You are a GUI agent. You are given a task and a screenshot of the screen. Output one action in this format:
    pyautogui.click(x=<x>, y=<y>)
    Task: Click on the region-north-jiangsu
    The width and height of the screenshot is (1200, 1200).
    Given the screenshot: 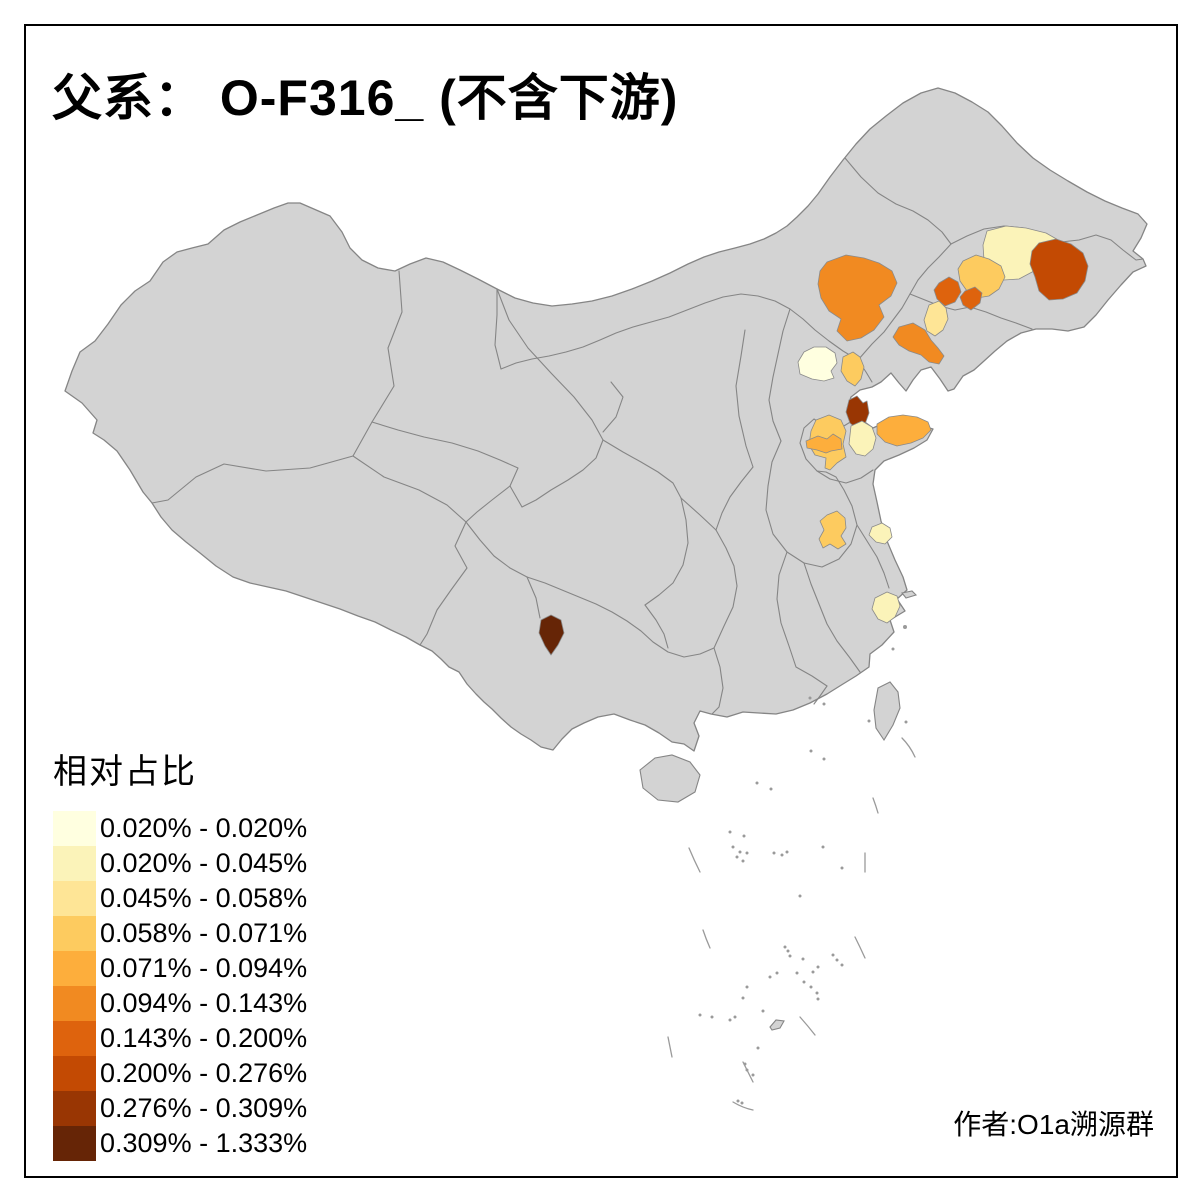 What is the action you would take?
    pyautogui.click(x=880, y=533)
    